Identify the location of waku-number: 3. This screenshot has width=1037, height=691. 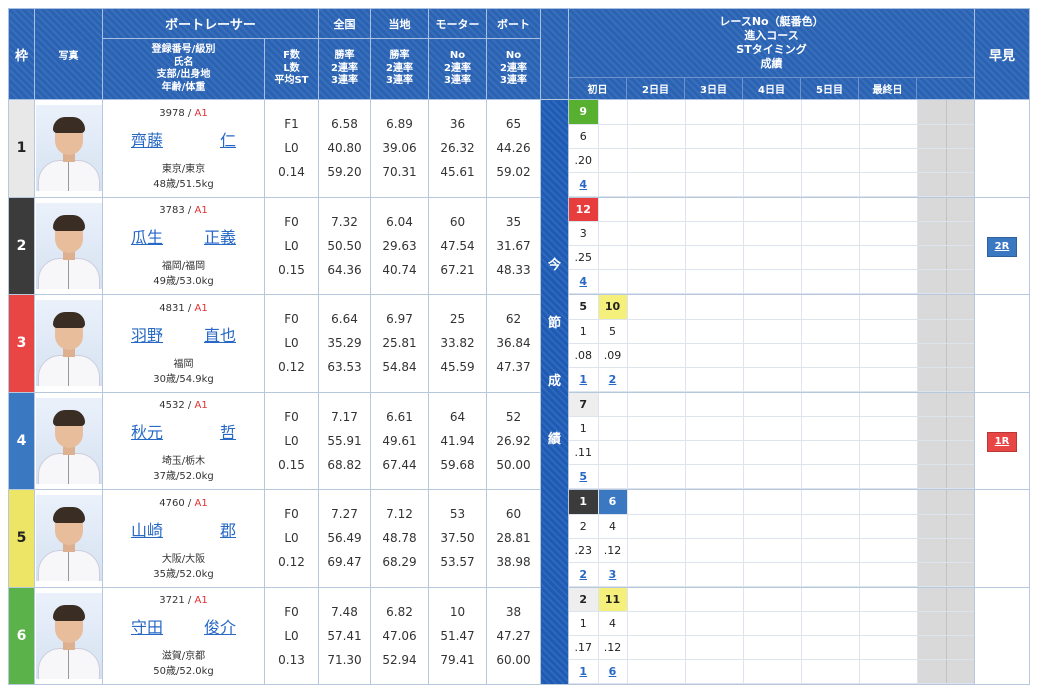
(21, 343).